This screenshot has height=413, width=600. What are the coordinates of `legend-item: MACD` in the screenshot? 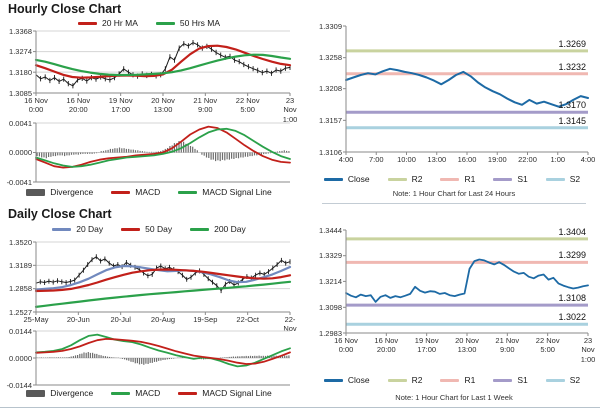 It's located at (135, 393).